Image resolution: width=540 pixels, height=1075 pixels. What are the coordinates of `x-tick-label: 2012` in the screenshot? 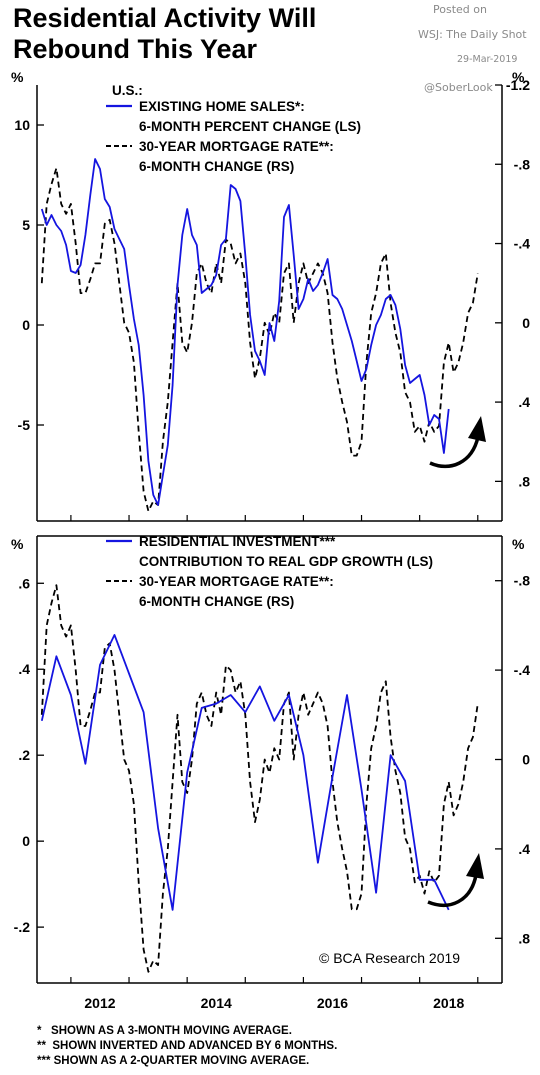 It's located at (99, 1003).